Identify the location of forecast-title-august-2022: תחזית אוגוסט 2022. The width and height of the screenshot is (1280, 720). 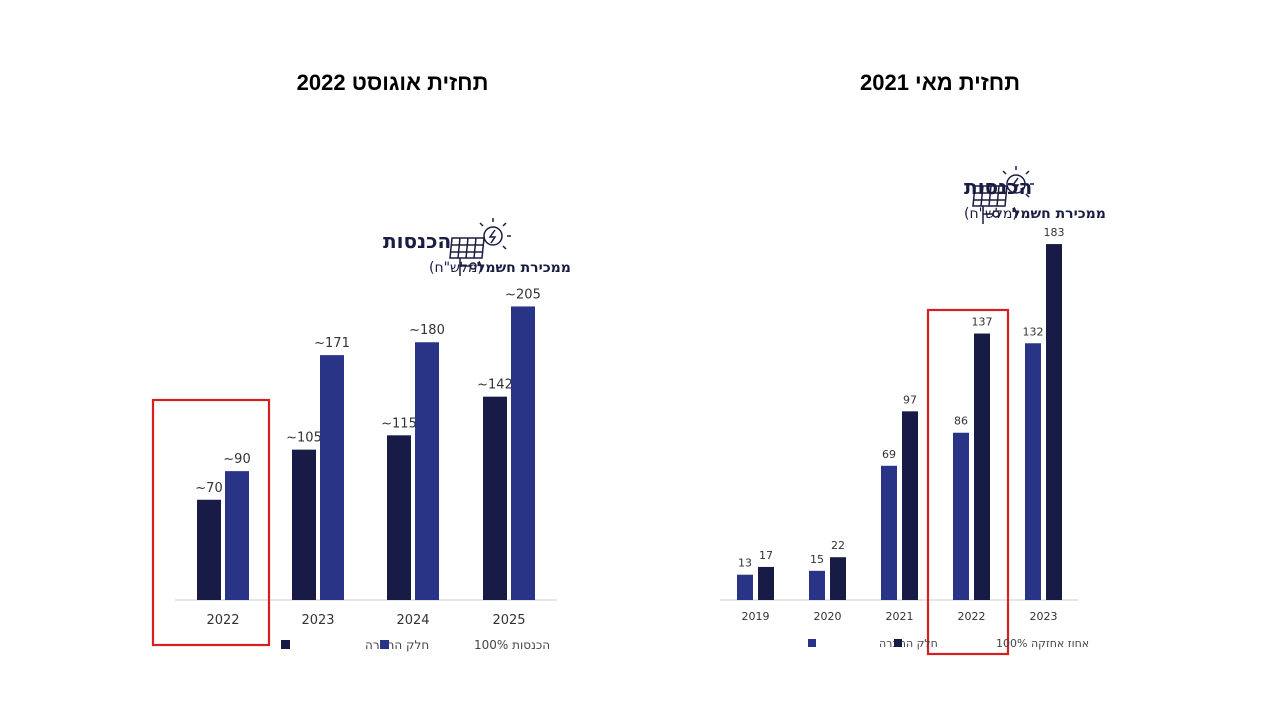
(392, 82).